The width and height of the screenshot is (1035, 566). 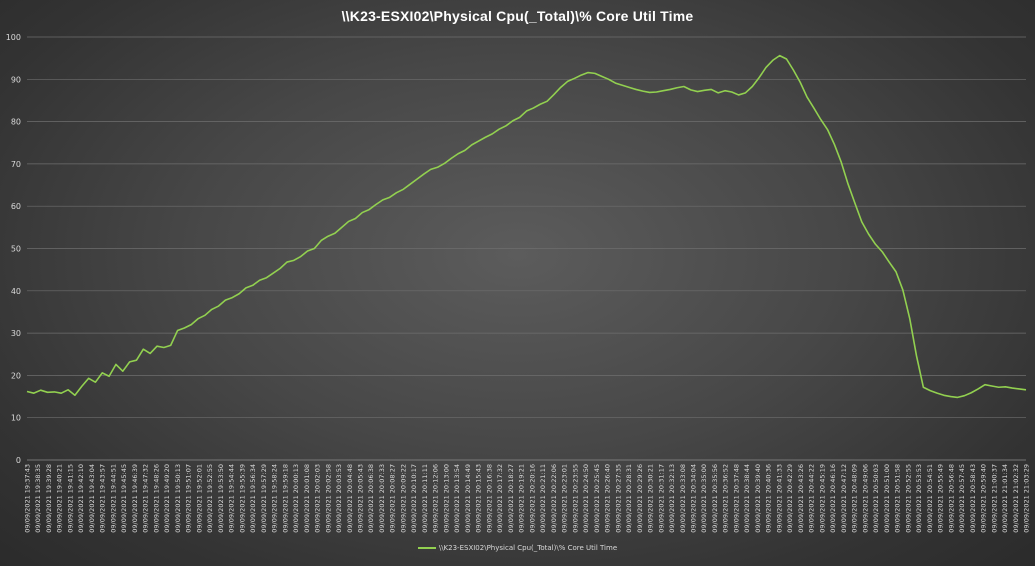 I want to click on x-tick-label: 09/09/2021 19:58:24, so click(x=275, y=498).